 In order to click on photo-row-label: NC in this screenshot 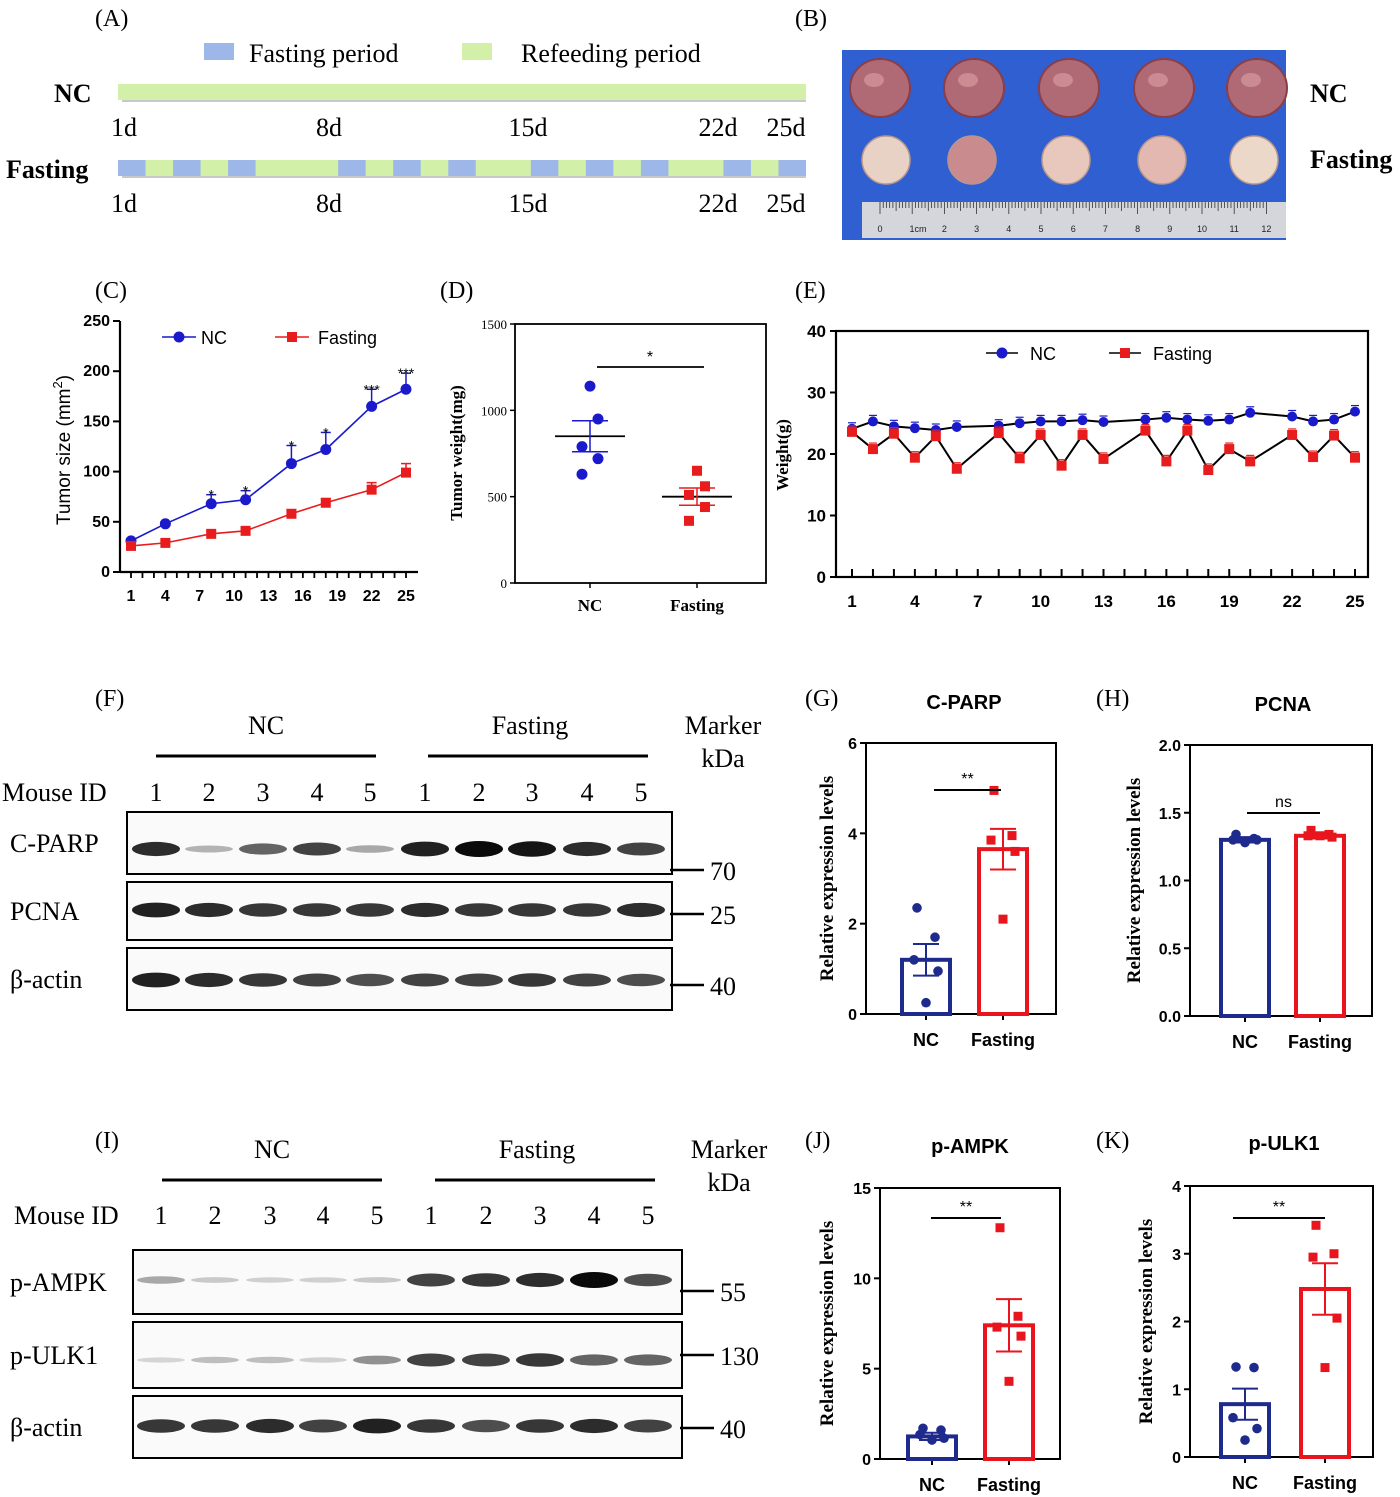, I will do `click(1329, 93)`.